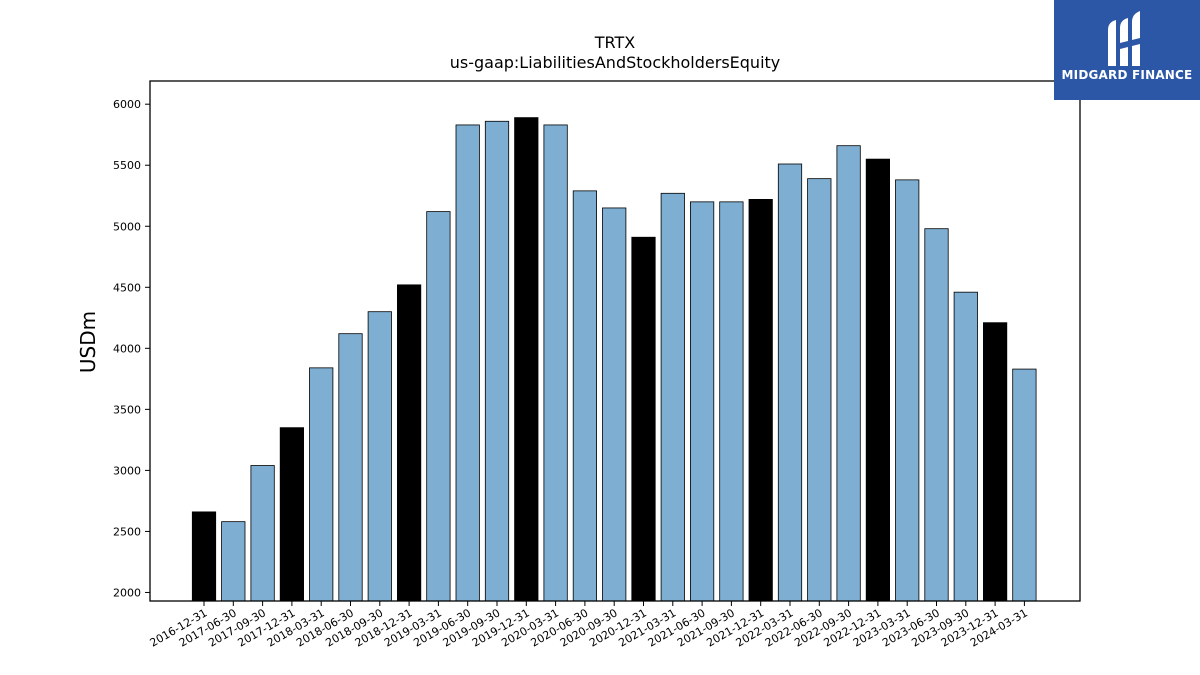  What do you see at coordinates (127, 531) in the screenshot?
I see `y-tick-label: 2500` at bounding box center [127, 531].